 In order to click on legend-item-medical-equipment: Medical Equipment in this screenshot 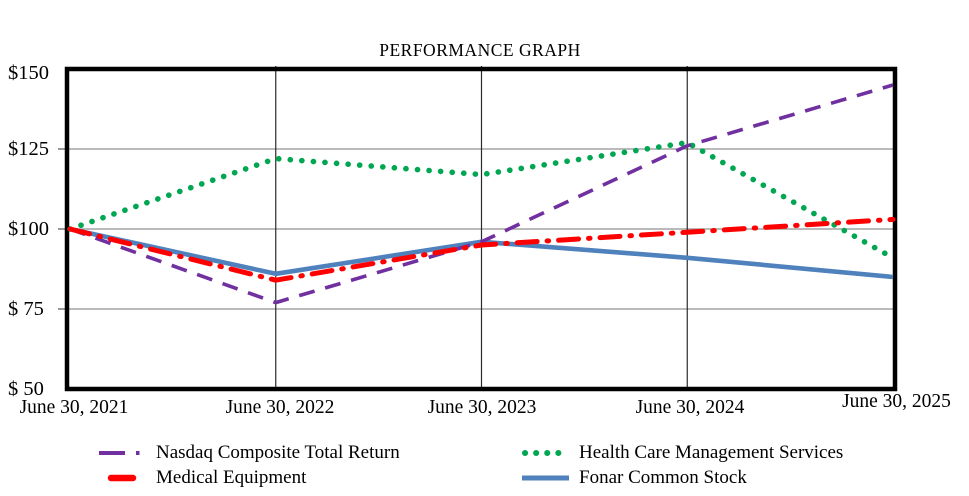, I will do `click(202, 478)`.